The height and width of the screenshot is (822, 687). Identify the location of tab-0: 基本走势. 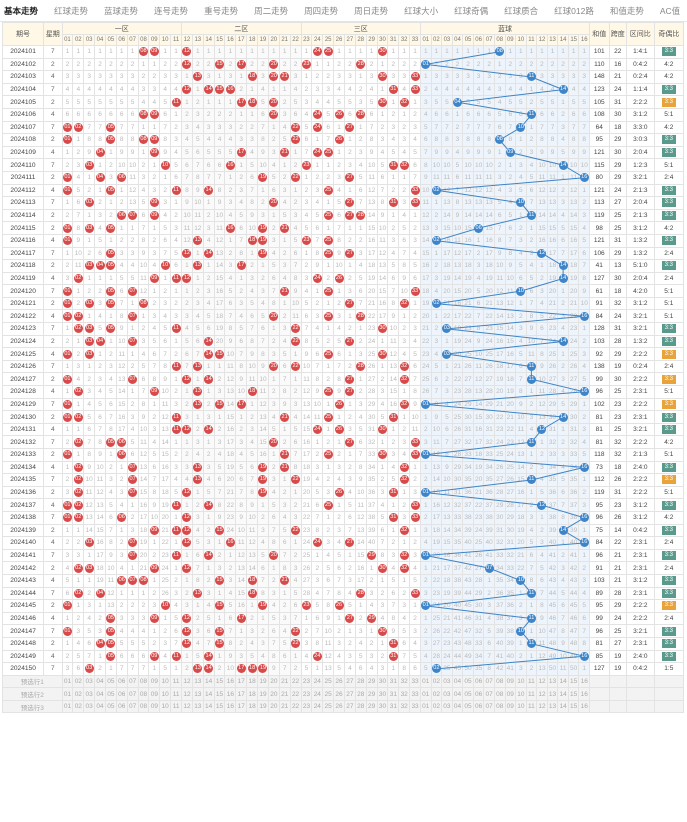
(21, 10).